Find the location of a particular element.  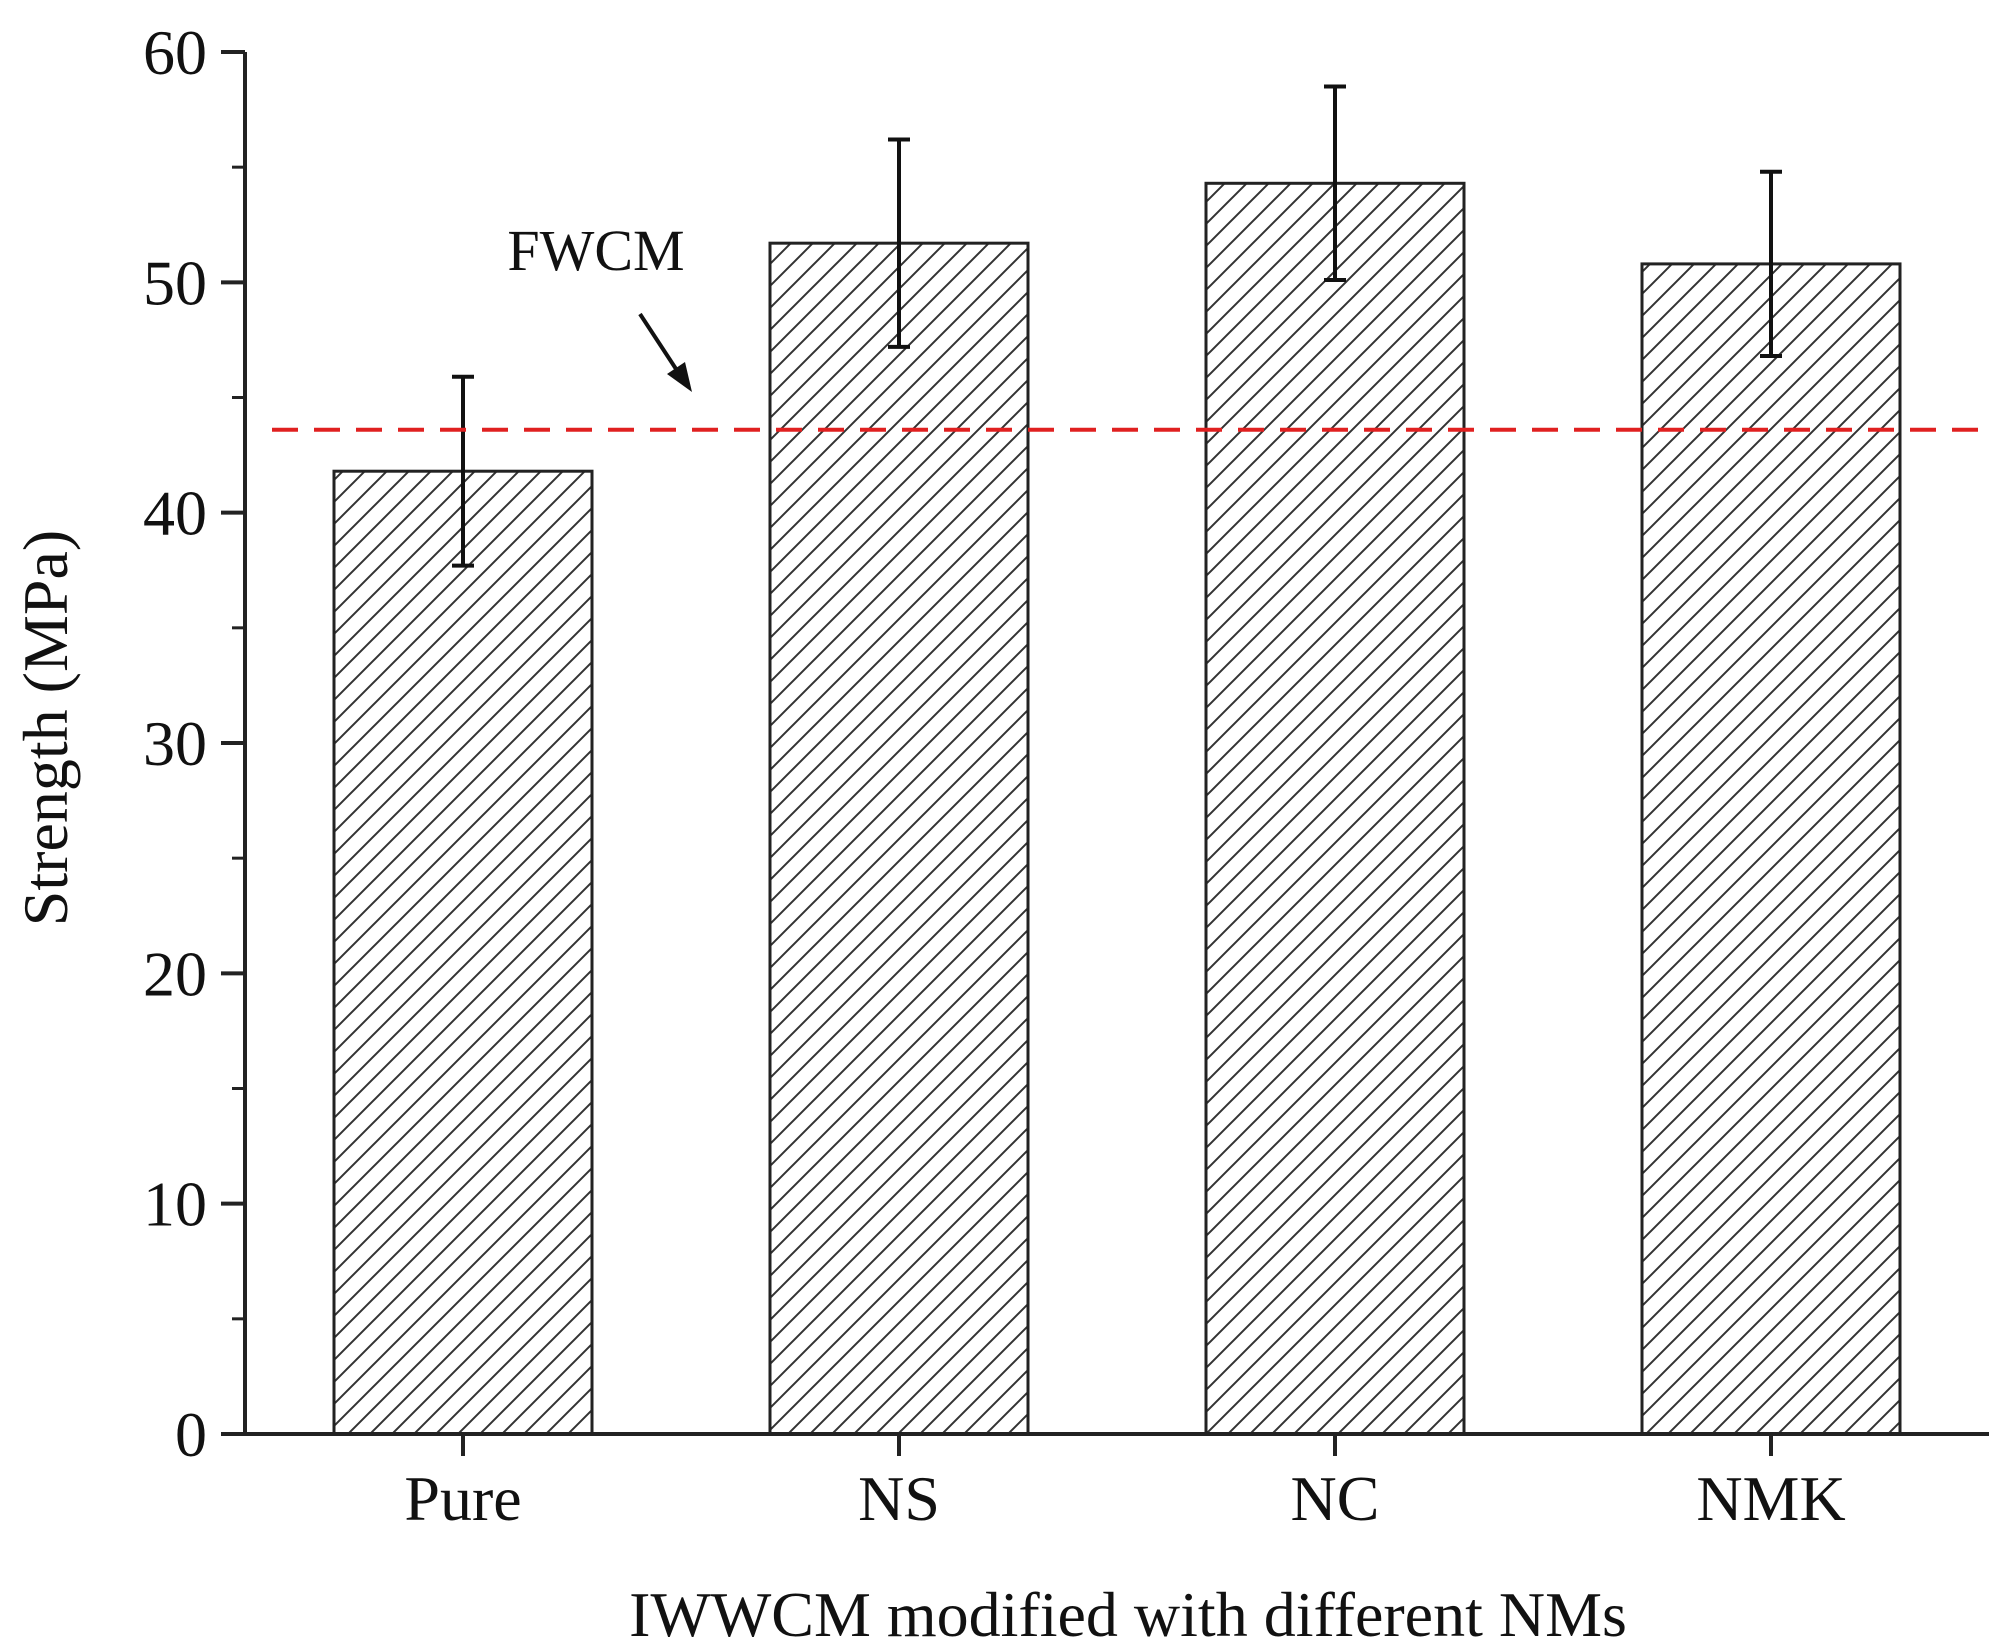

x-ticks-group: Pure NS NC NMK is located at coordinates (1125, 1484).